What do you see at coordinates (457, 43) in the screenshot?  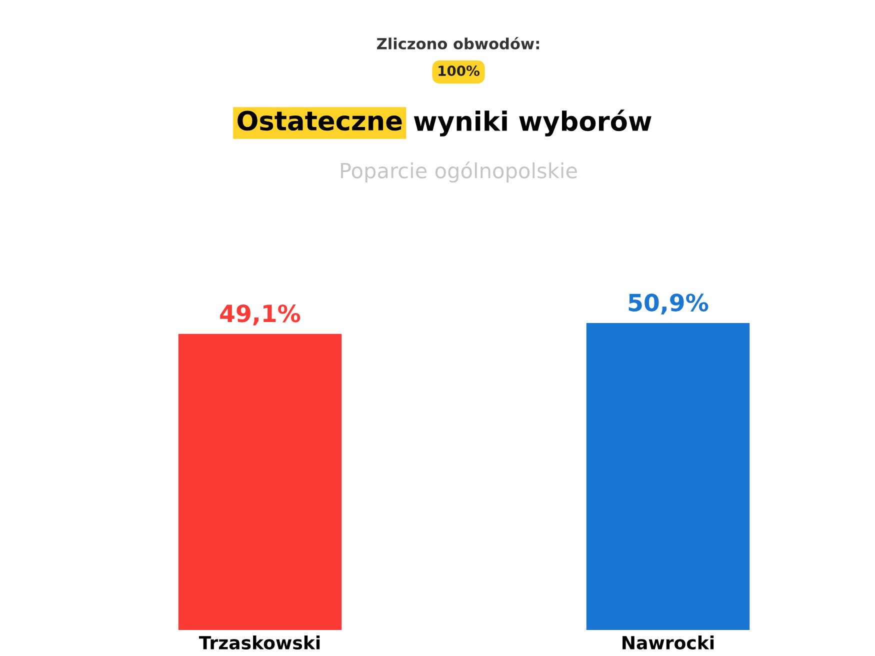 I see `text: Zliczono obwodów:` at bounding box center [457, 43].